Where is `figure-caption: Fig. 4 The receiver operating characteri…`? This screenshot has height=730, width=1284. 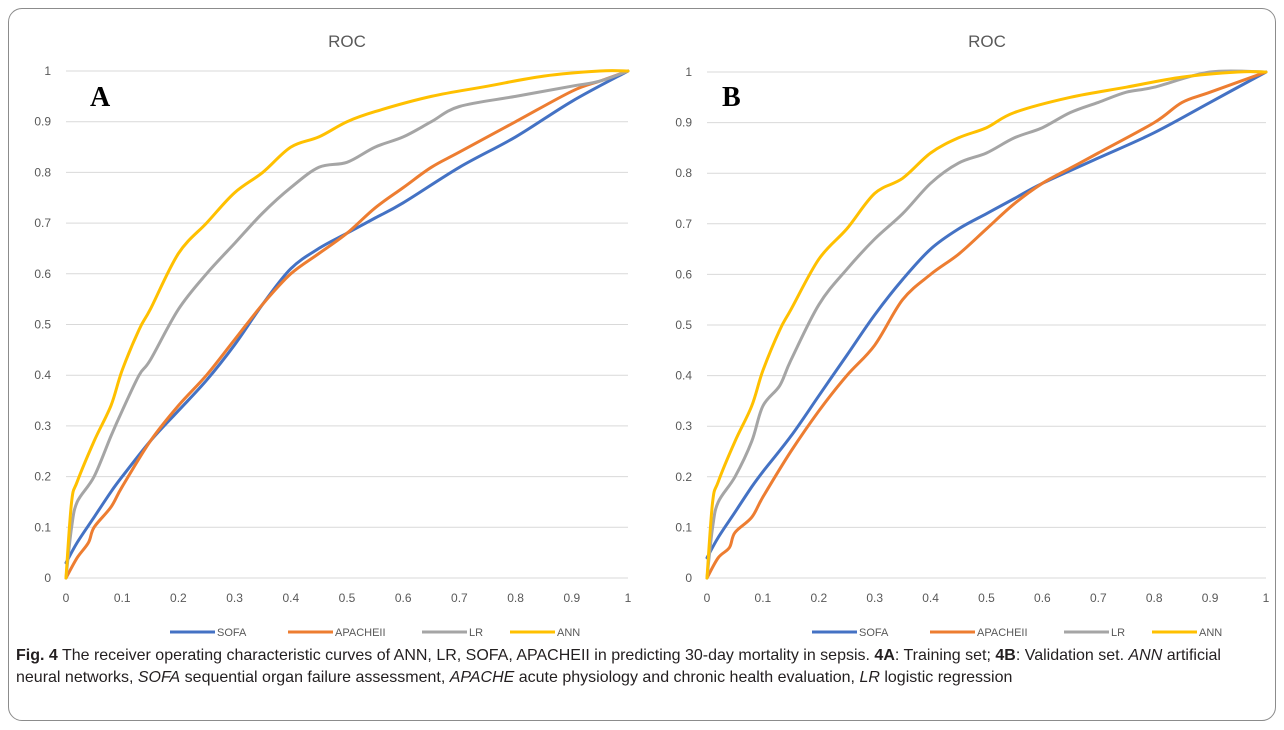
figure-caption: Fig. 4 The receiver operating characteri… is located at coordinates (641, 667).